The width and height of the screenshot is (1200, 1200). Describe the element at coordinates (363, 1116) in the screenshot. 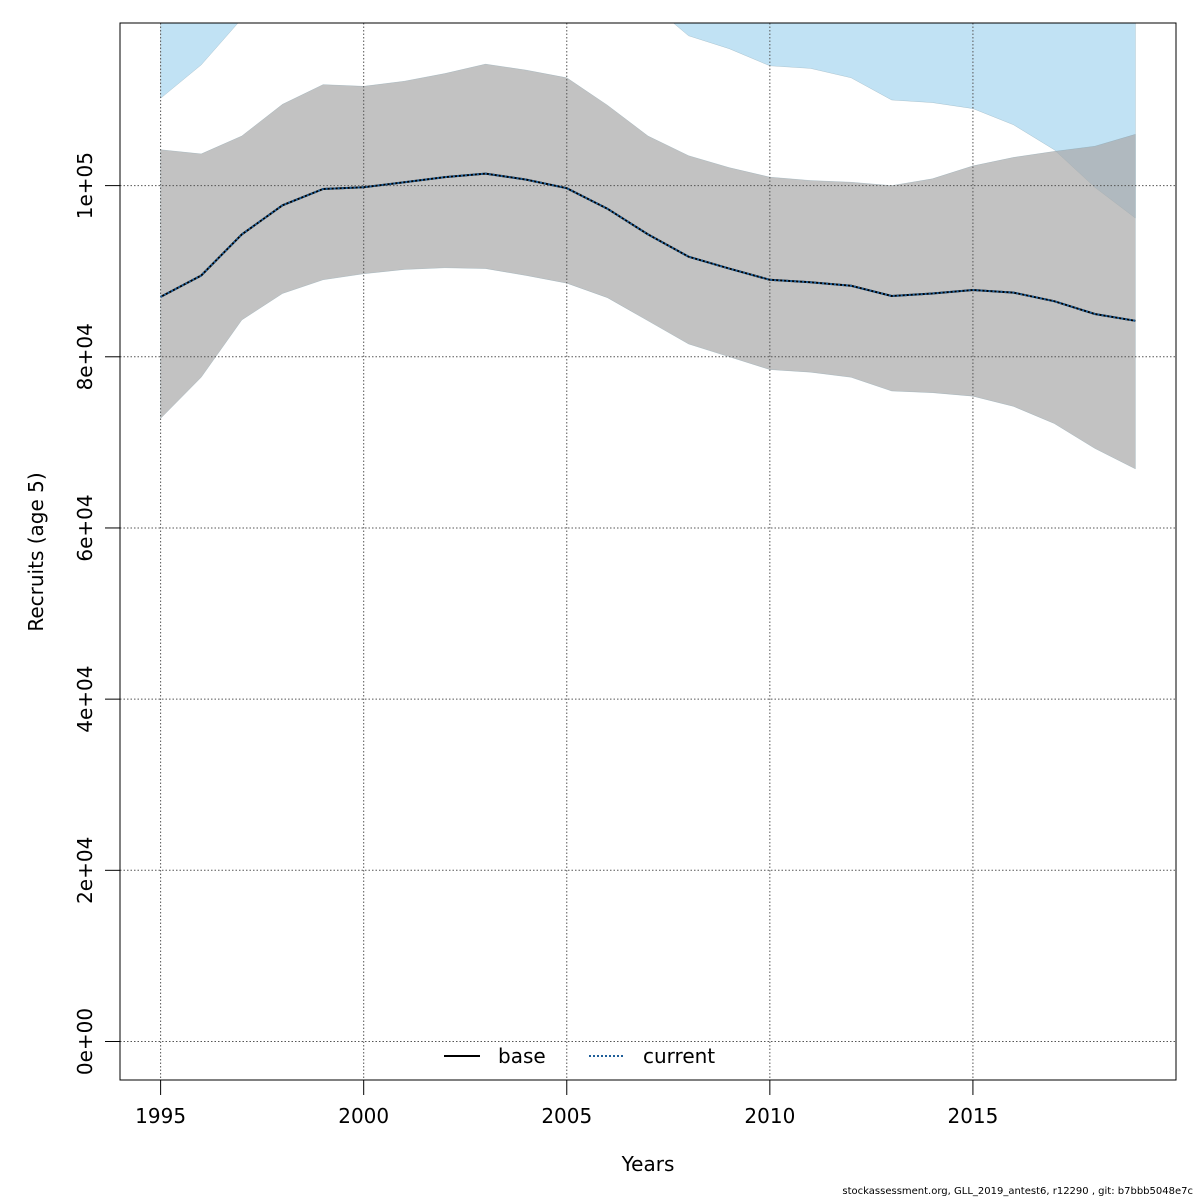

I see `x-tick-label-2000: 2000` at that location.